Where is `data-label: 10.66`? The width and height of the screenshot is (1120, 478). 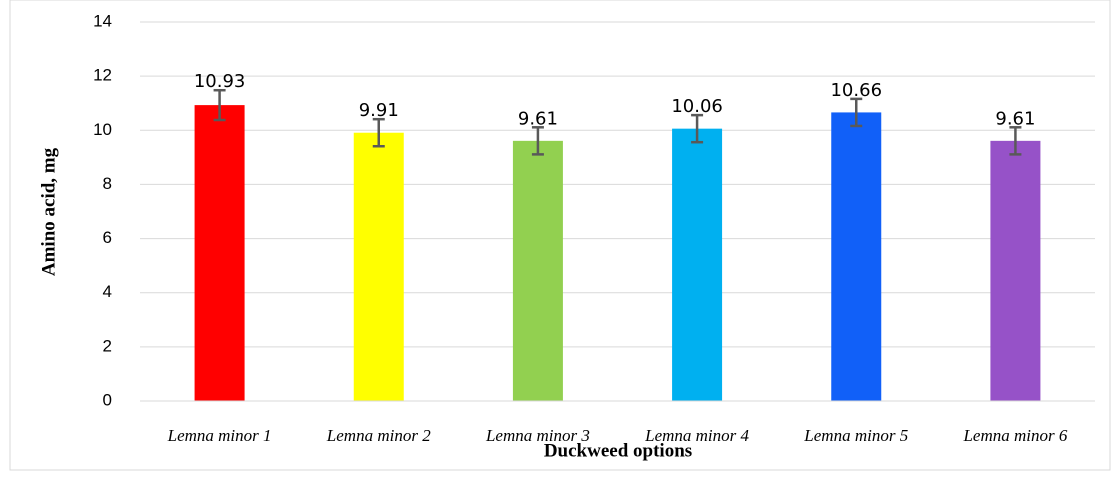 data-label: 10.66 is located at coordinates (856, 90).